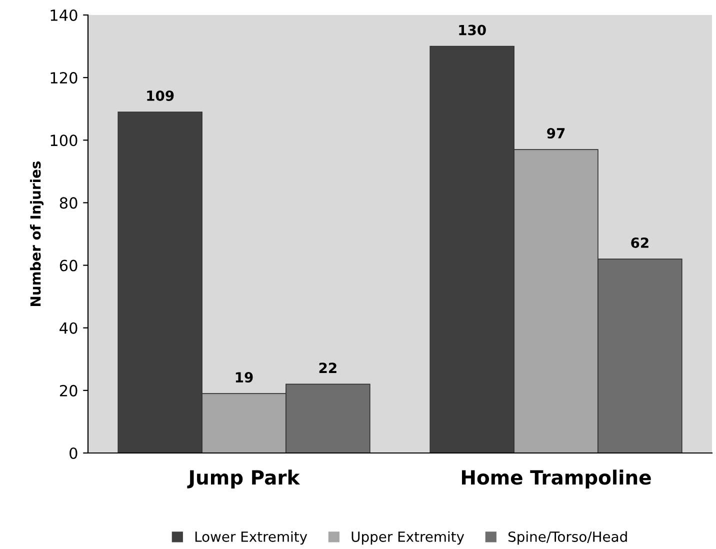 The image size is (716, 549). I want to click on x-tick-label: Jump Park, so click(243, 479).